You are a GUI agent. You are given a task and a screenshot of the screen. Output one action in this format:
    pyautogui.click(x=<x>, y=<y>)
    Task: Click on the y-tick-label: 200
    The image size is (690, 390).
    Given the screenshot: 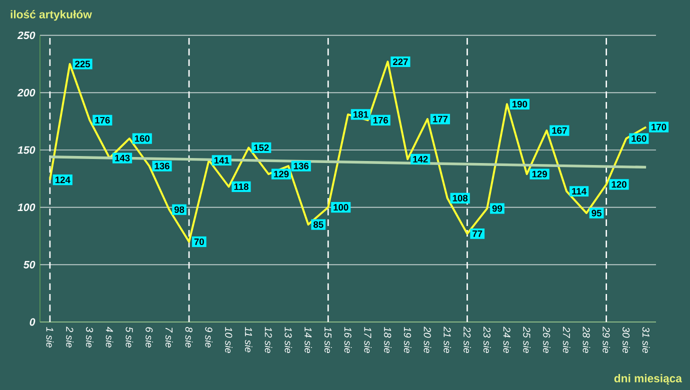 What is the action you would take?
    pyautogui.click(x=26, y=92)
    